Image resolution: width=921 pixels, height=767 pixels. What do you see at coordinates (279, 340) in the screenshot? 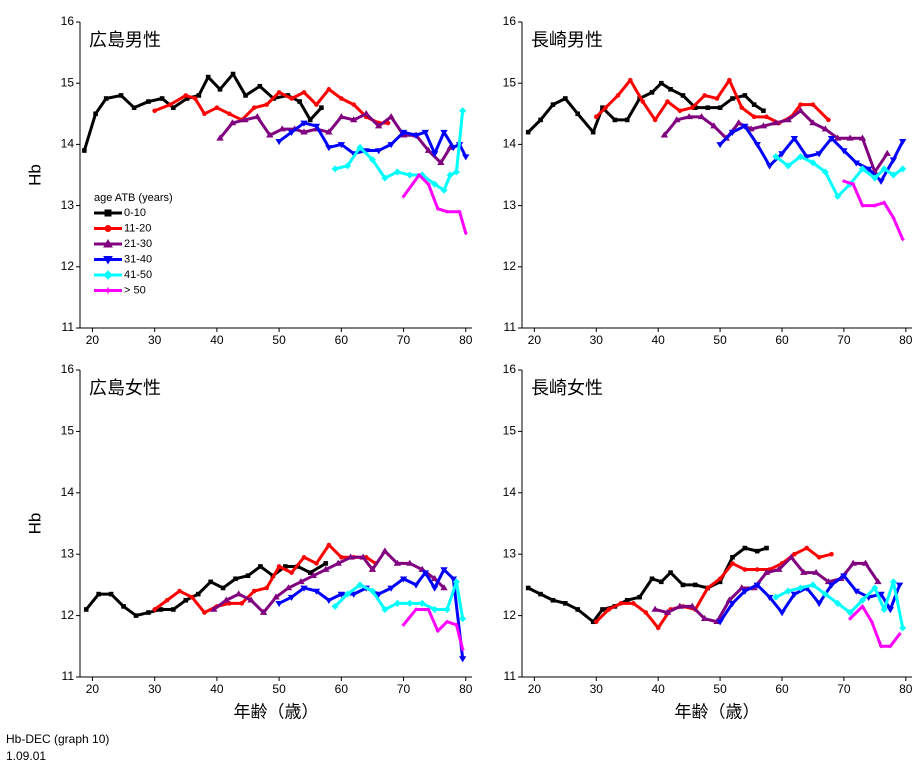
I see `x-tick-label: 50` at bounding box center [279, 340].